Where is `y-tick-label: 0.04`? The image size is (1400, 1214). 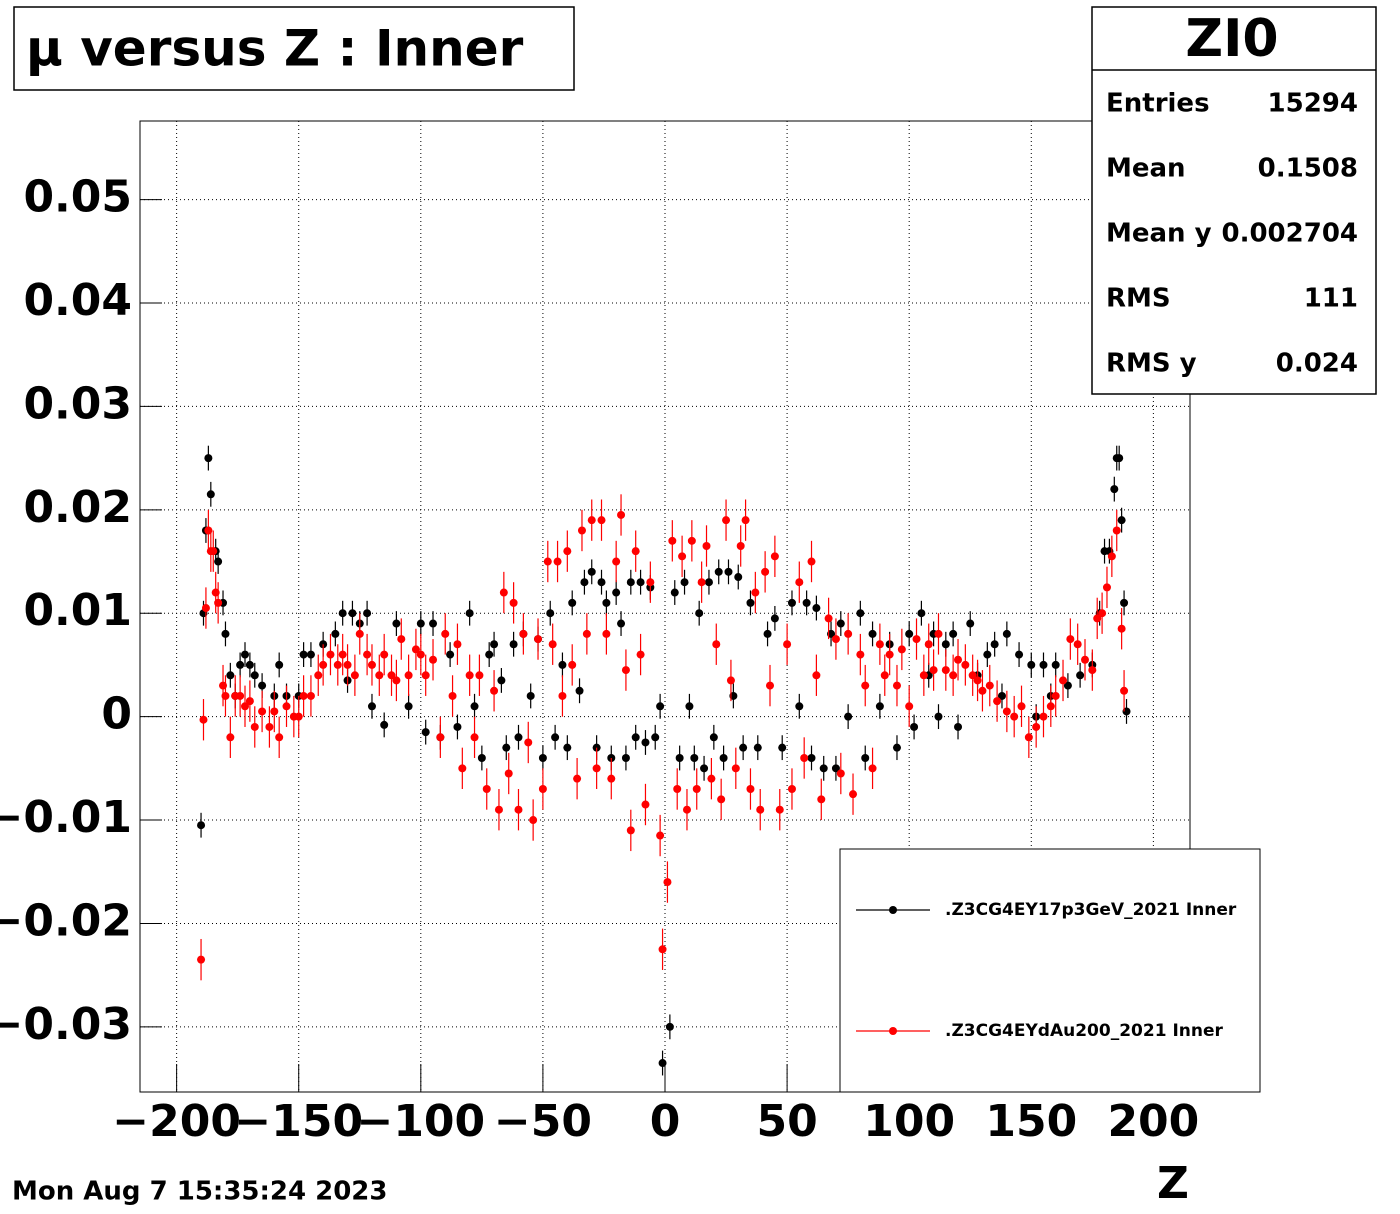
y-tick-label: 0.04 is located at coordinates (77, 300).